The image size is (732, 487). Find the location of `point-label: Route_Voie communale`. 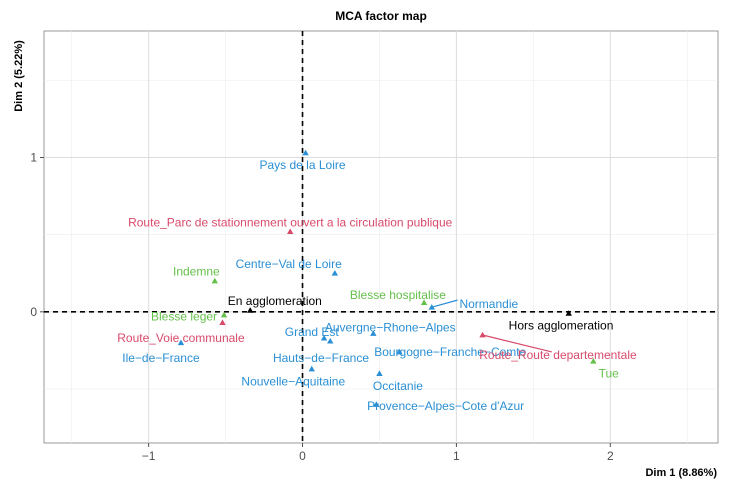

point-label: Route_Voie communale is located at coordinates (181, 338).